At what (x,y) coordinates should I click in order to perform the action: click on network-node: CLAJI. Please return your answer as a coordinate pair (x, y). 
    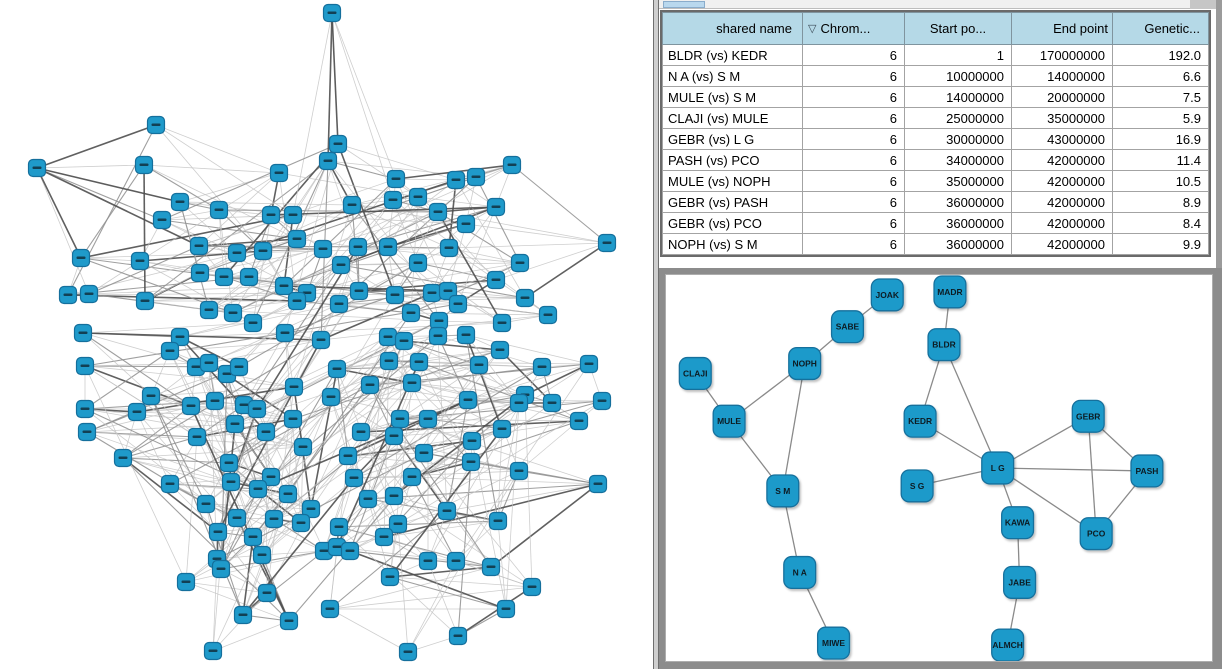
    Looking at the image, I should click on (695, 373).